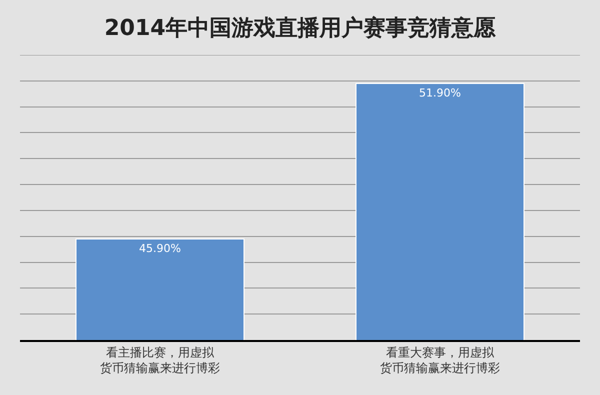 The height and width of the screenshot is (395, 600). What do you see at coordinates (160, 360) in the screenshot?
I see `x-tick-label: 看主播比赛，用虚拟货币猜输赢来进行博彩` at bounding box center [160, 360].